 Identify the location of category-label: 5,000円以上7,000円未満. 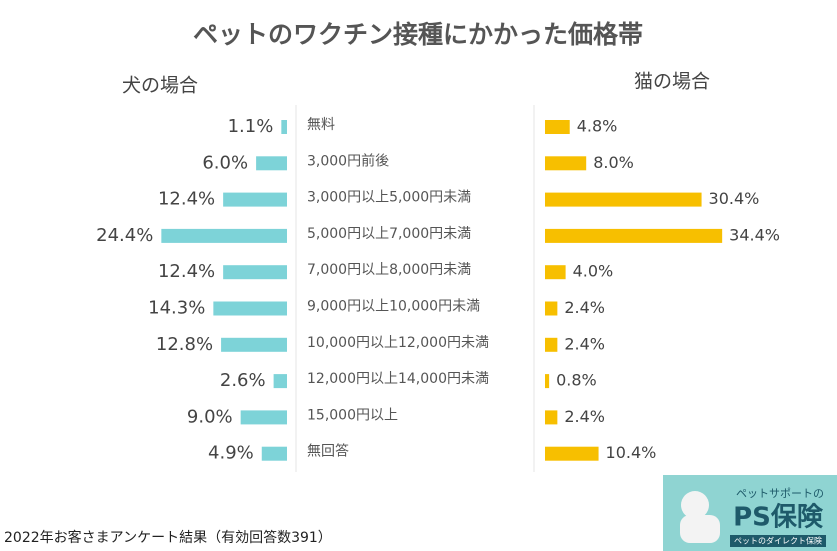
(389, 234).